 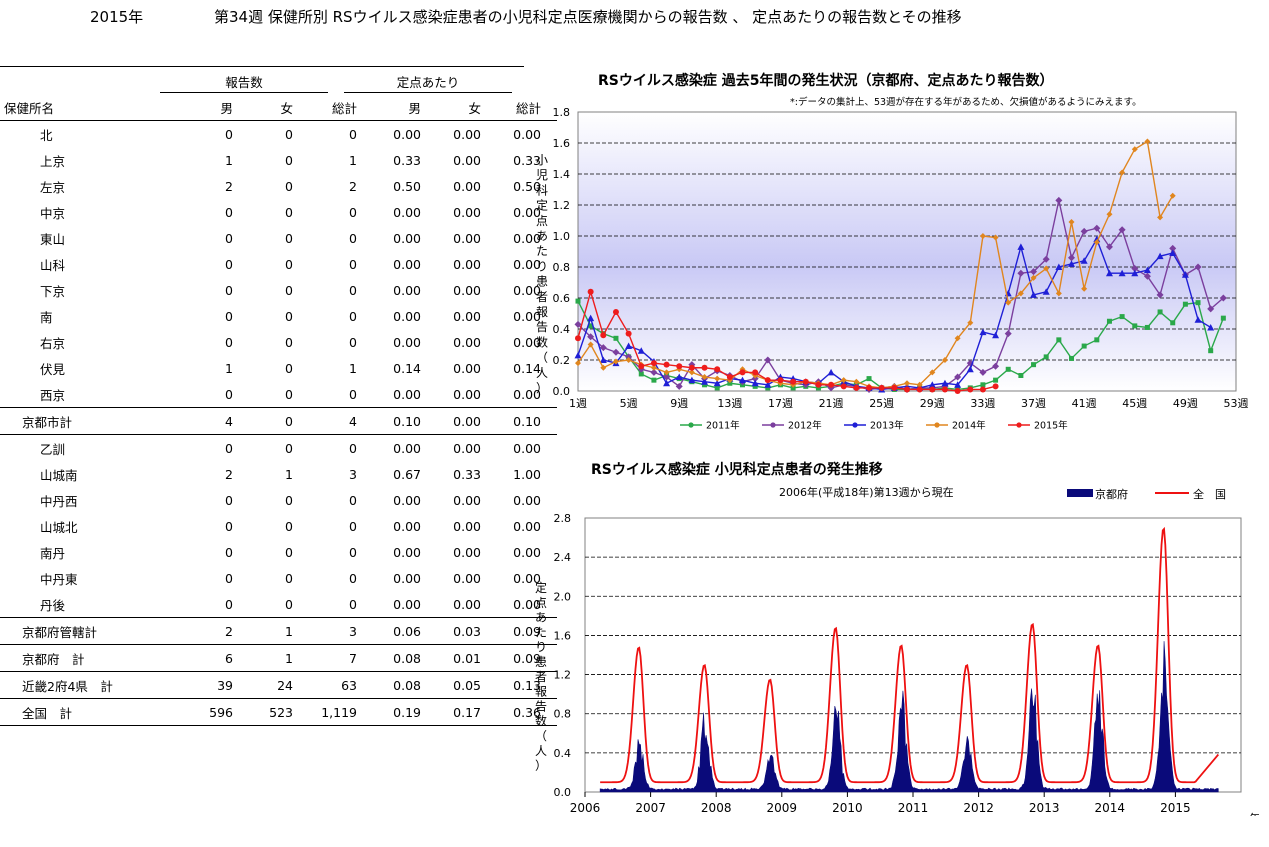 I want to click on chart2-ytick: 1.2, so click(x=563, y=675).